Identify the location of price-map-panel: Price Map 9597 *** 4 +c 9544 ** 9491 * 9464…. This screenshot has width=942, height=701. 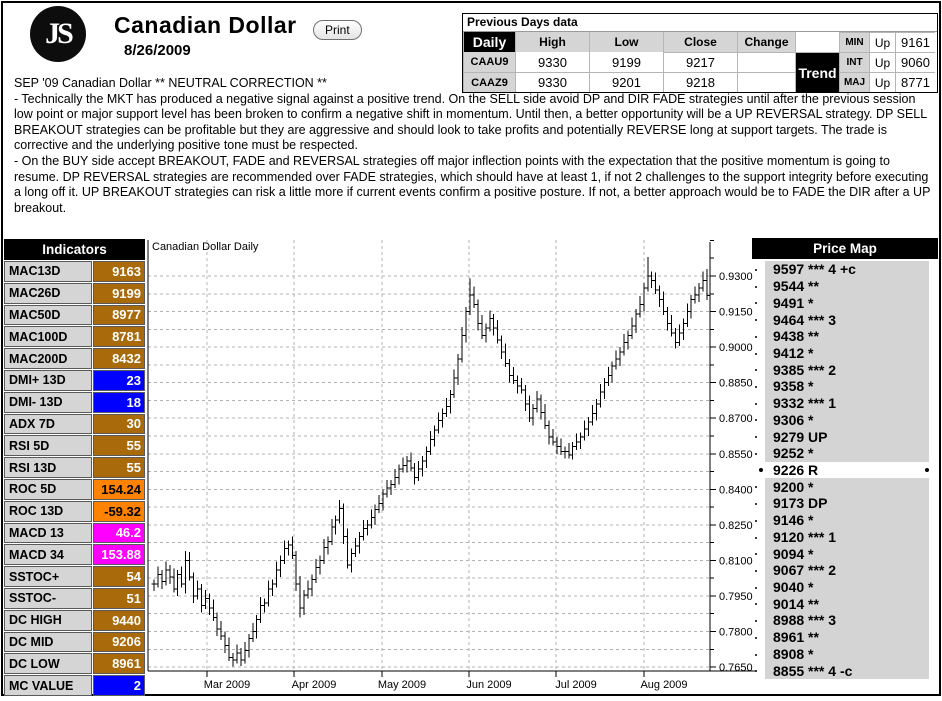
(845, 458).